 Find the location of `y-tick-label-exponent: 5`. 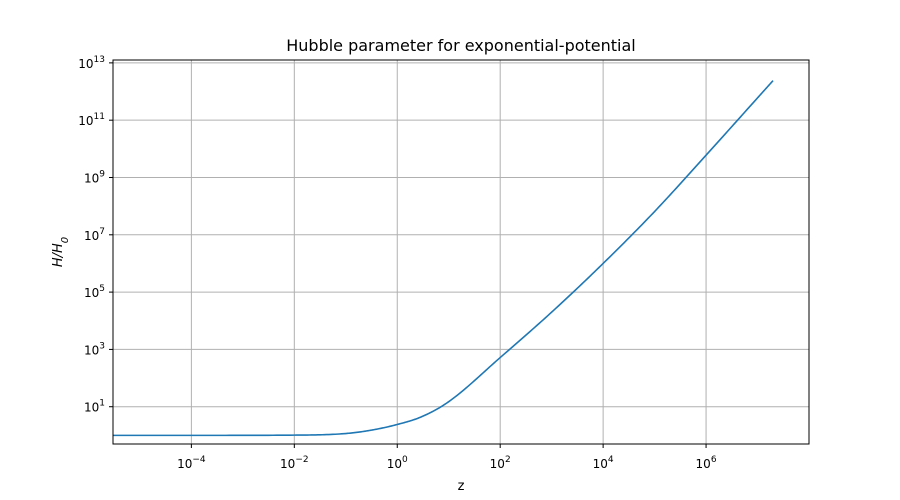

y-tick-label-exponent: 5 is located at coordinates (102, 289).